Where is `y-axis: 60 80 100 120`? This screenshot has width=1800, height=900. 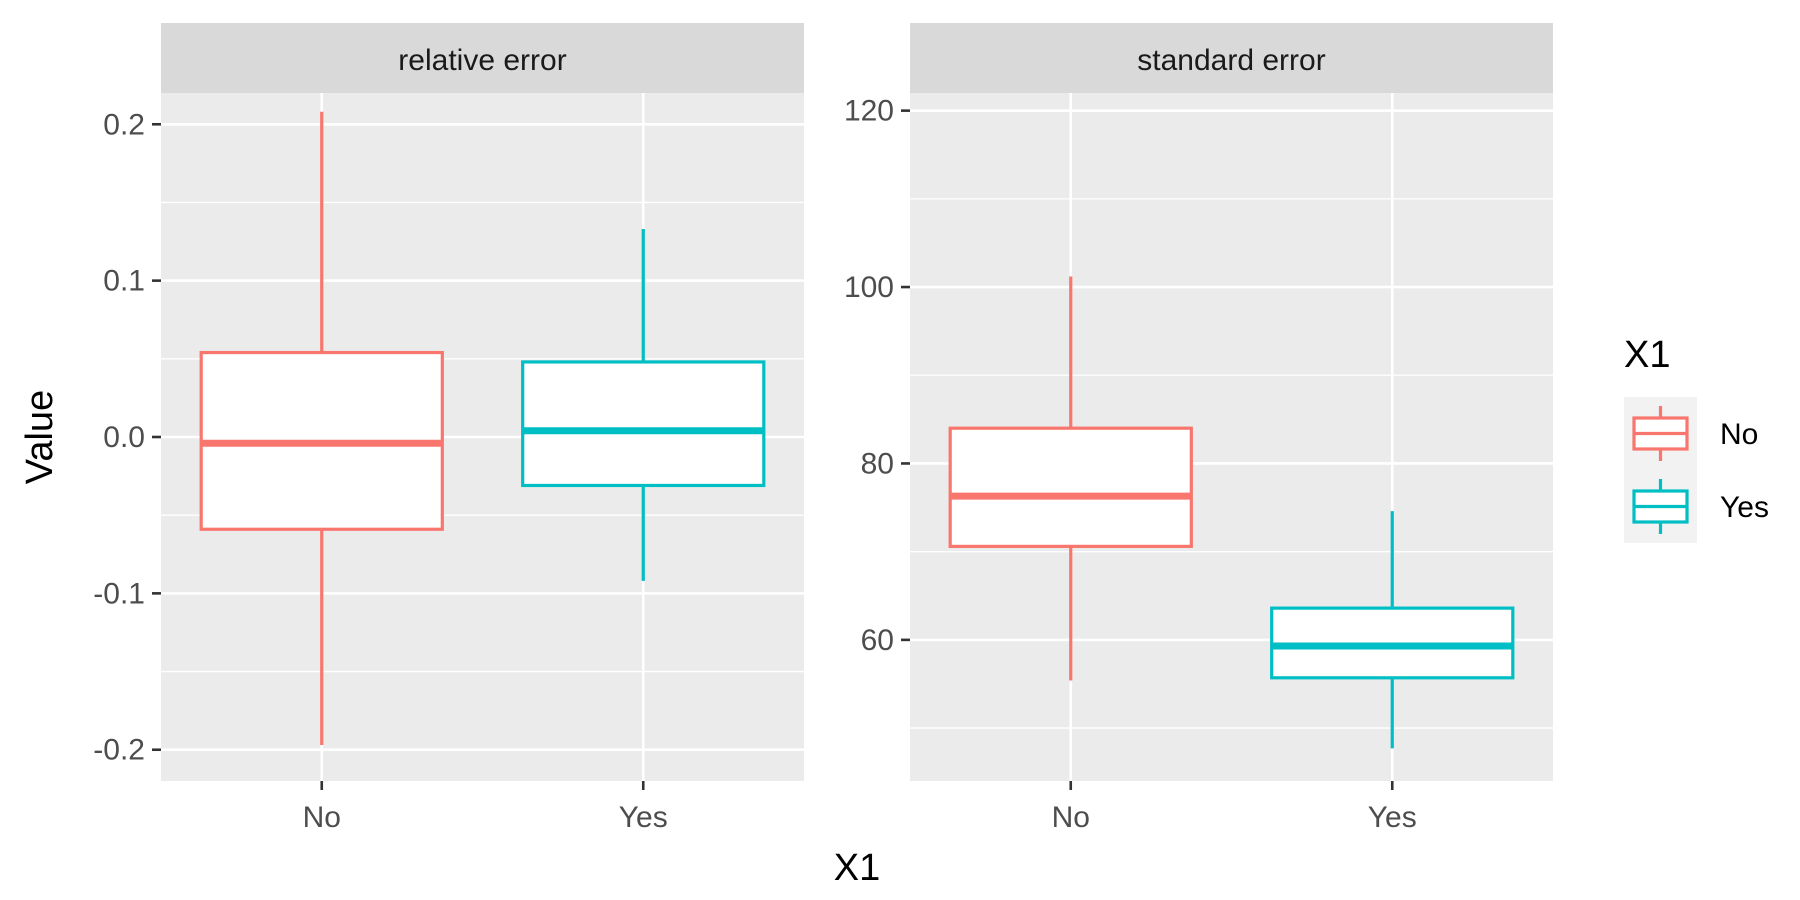
y-axis: 60 80 100 120 is located at coordinates (877, 376).